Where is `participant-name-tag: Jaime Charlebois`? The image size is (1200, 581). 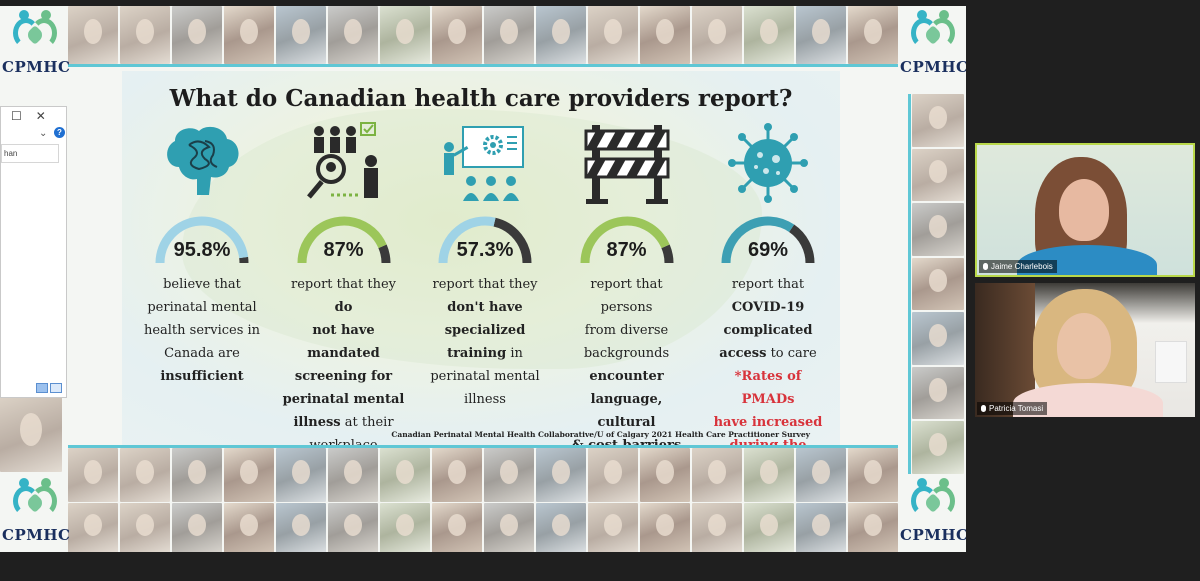
participant-name-tag: Jaime Charlebois is located at coordinates (1018, 266).